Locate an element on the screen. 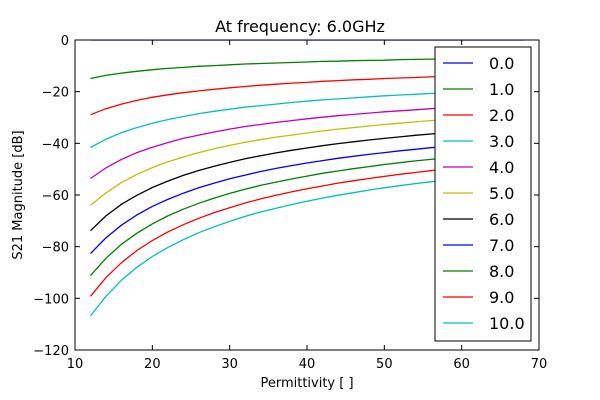 Image resolution: width=600 pixels, height=400 pixels. legend-box is located at coordinates (483, 194).